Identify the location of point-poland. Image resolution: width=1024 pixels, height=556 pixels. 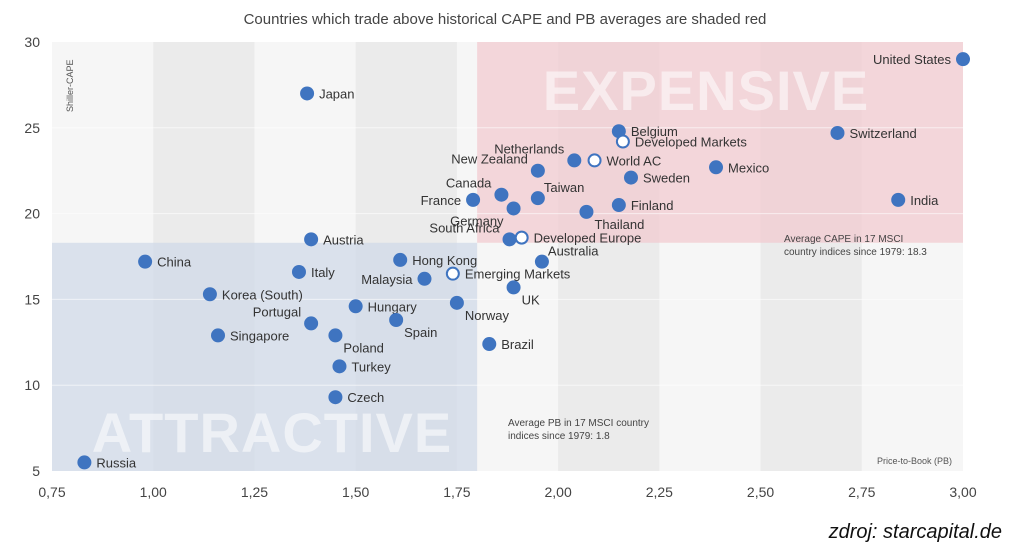
(335, 335).